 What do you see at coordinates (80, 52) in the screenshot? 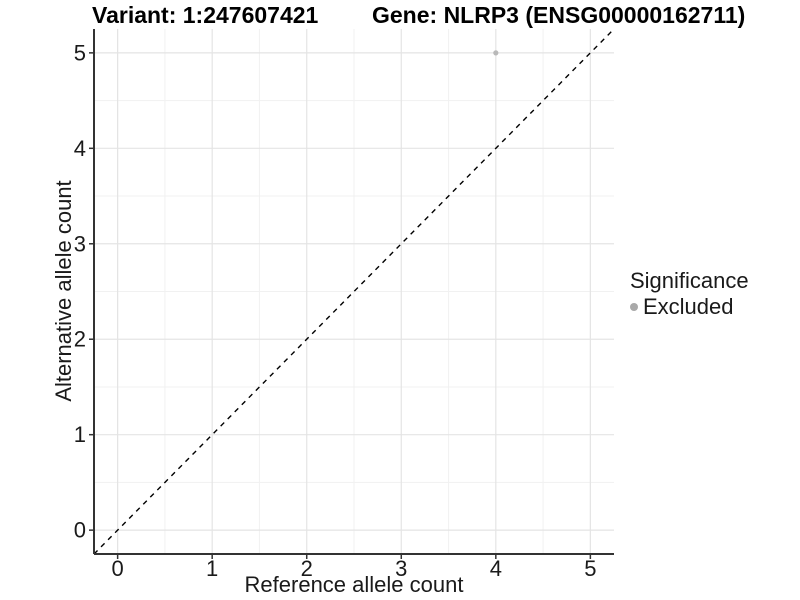
I see `y-tick-label: 5` at bounding box center [80, 52].